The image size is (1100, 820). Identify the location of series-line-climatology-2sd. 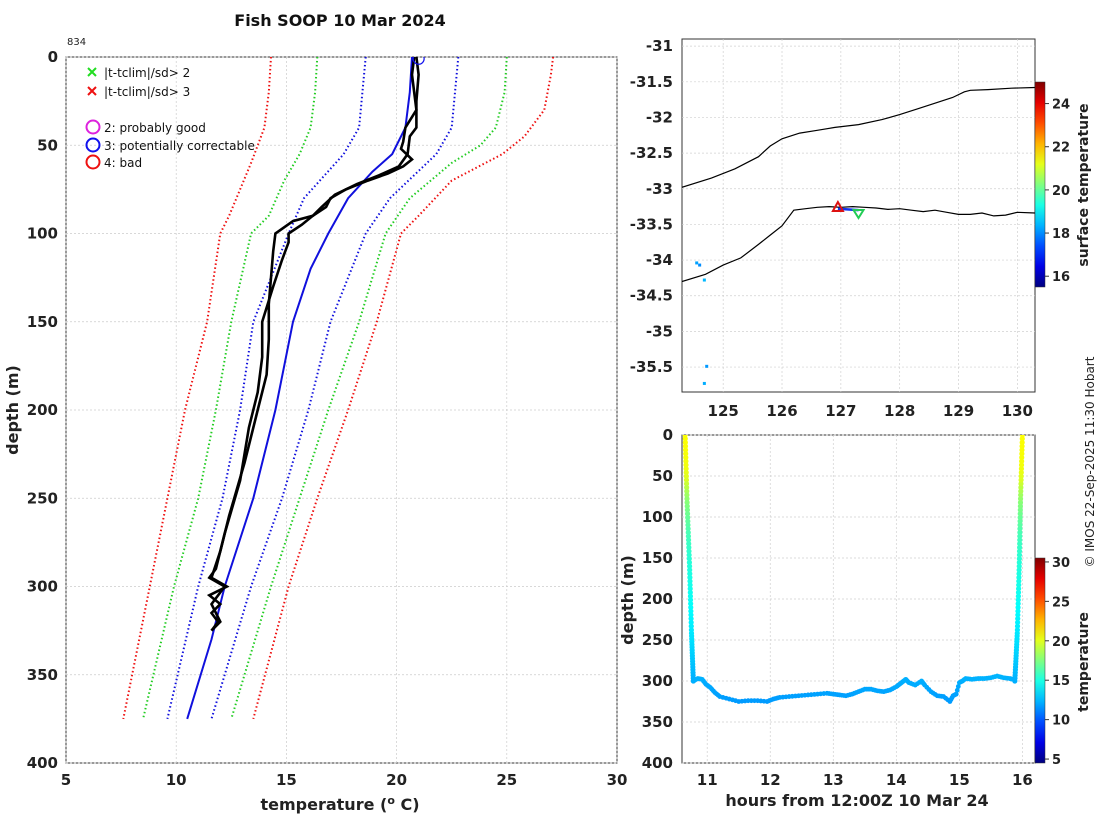
(230, 388).